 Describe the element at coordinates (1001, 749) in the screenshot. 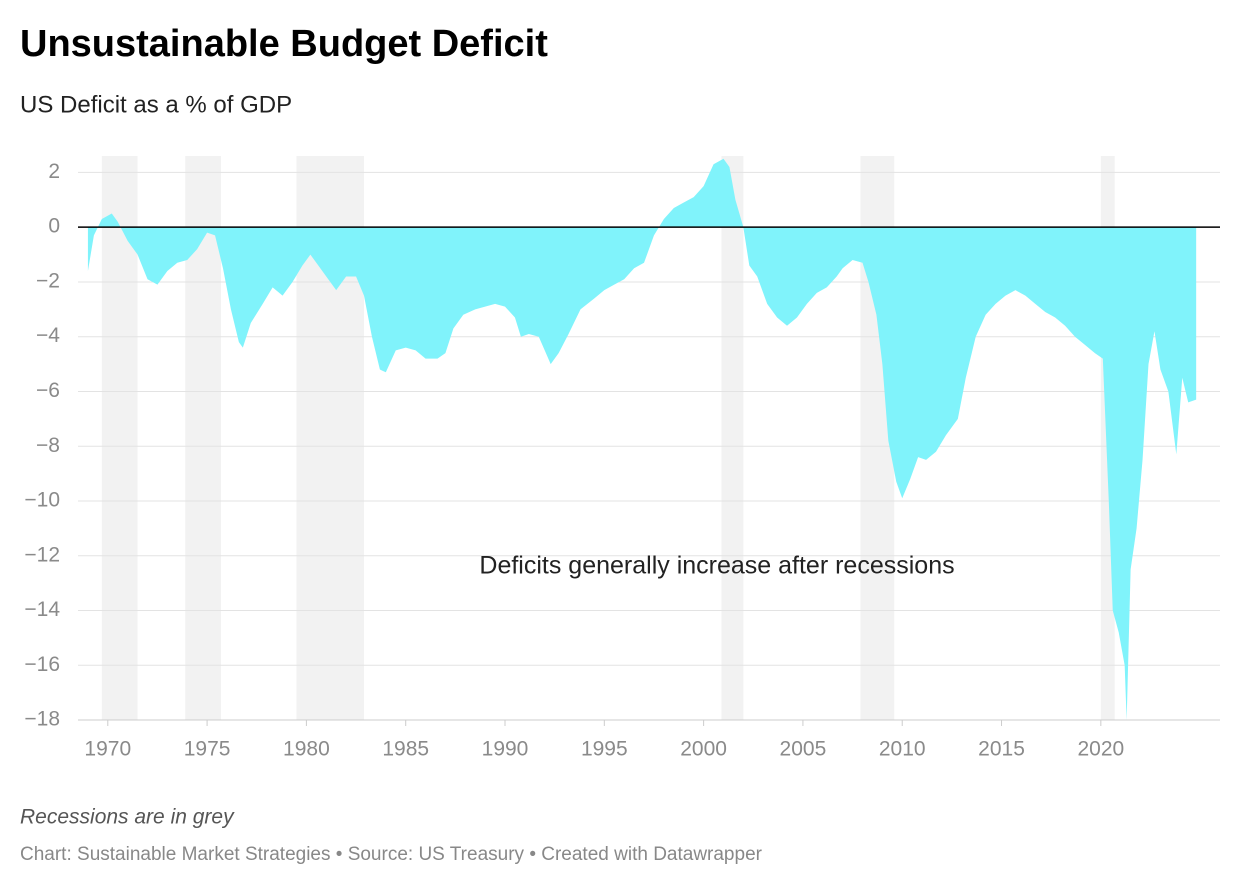

I see `x-tick-label: 2015` at that location.